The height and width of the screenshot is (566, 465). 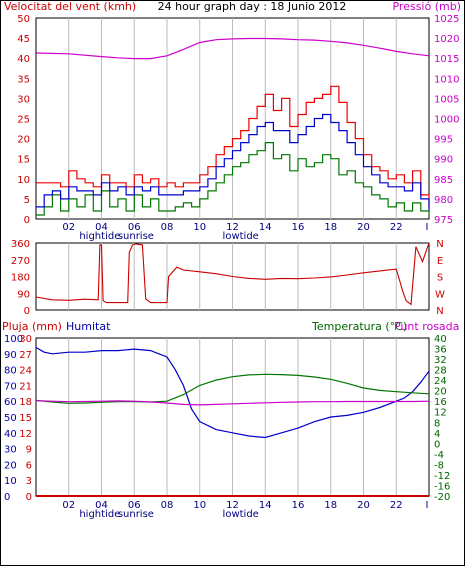 What do you see at coordinates (440, 402) in the screenshot?
I see `temperature-tick-label: 16` at bounding box center [440, 402].